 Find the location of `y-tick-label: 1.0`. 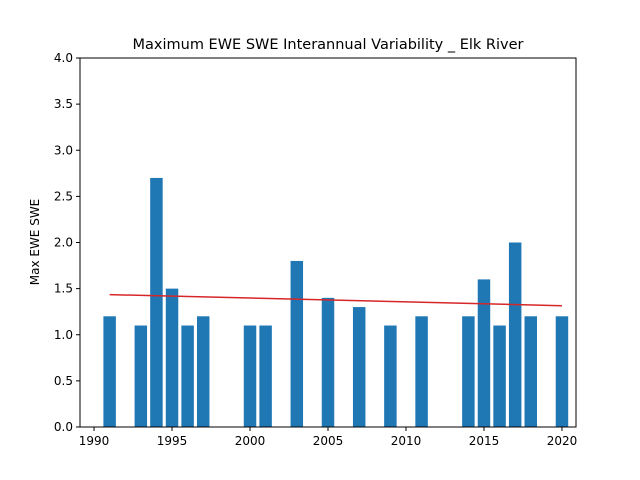

y-tick-label: 1.0 is located at coordinates (63, 335).